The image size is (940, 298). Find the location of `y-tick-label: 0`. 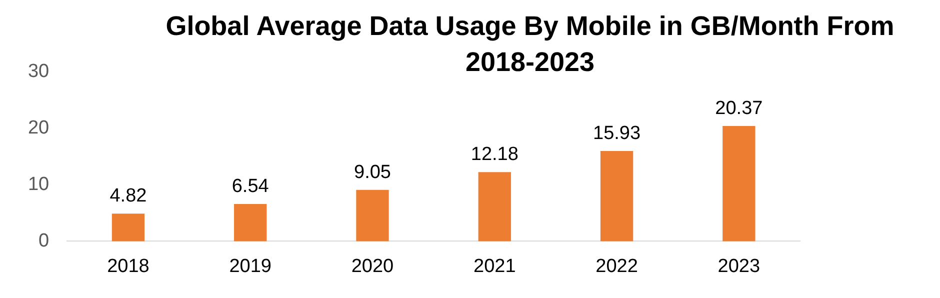

y-tick-label: 0 is located at coordinates (44, 241).